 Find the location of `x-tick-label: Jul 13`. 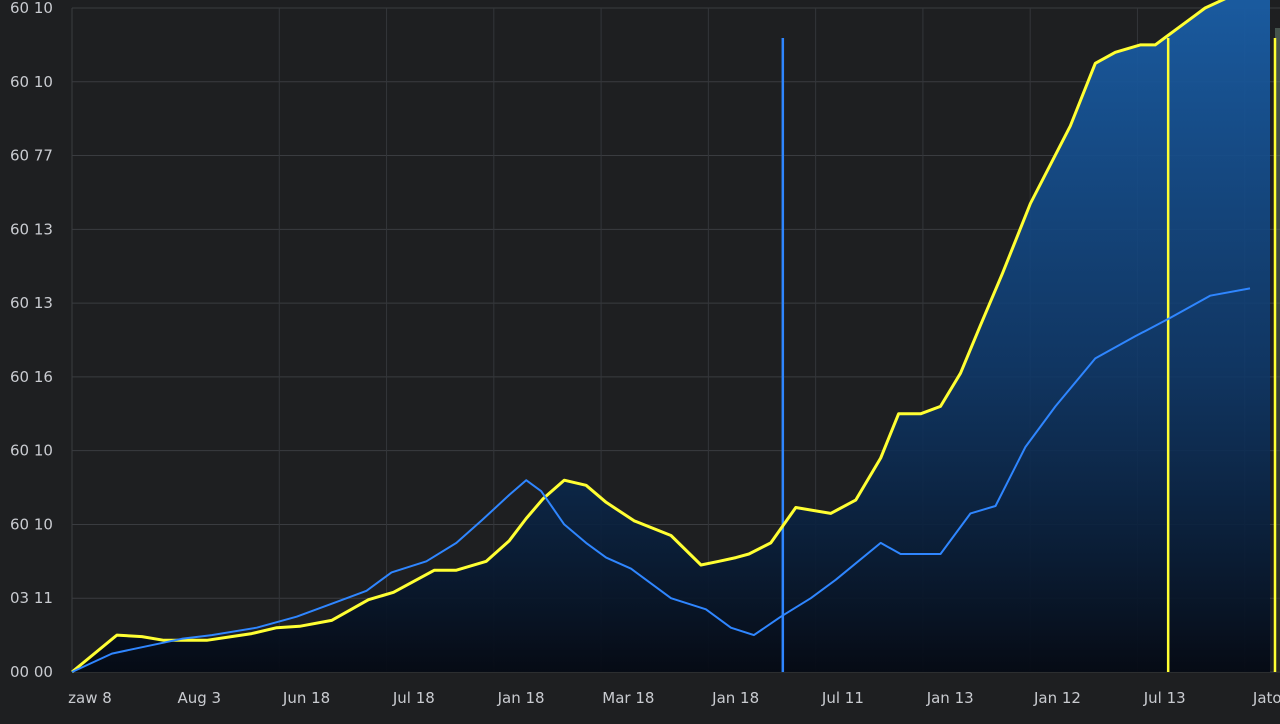

x-tick-label: Jul 13 is located at coordinates (1164, 698).